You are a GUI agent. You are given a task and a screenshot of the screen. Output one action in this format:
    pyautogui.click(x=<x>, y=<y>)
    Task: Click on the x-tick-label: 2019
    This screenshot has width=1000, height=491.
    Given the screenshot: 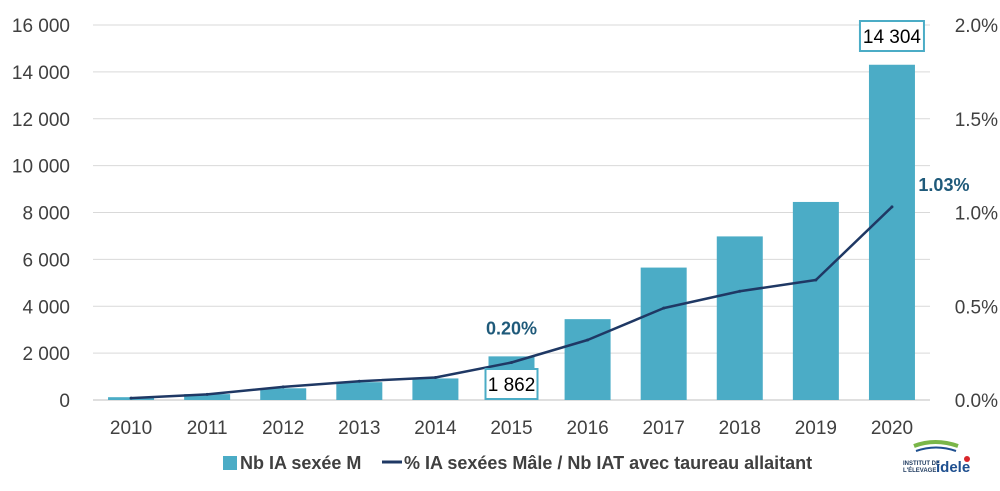 What is the action you would take?
    pyautogui.click(x=816, y=428)
    